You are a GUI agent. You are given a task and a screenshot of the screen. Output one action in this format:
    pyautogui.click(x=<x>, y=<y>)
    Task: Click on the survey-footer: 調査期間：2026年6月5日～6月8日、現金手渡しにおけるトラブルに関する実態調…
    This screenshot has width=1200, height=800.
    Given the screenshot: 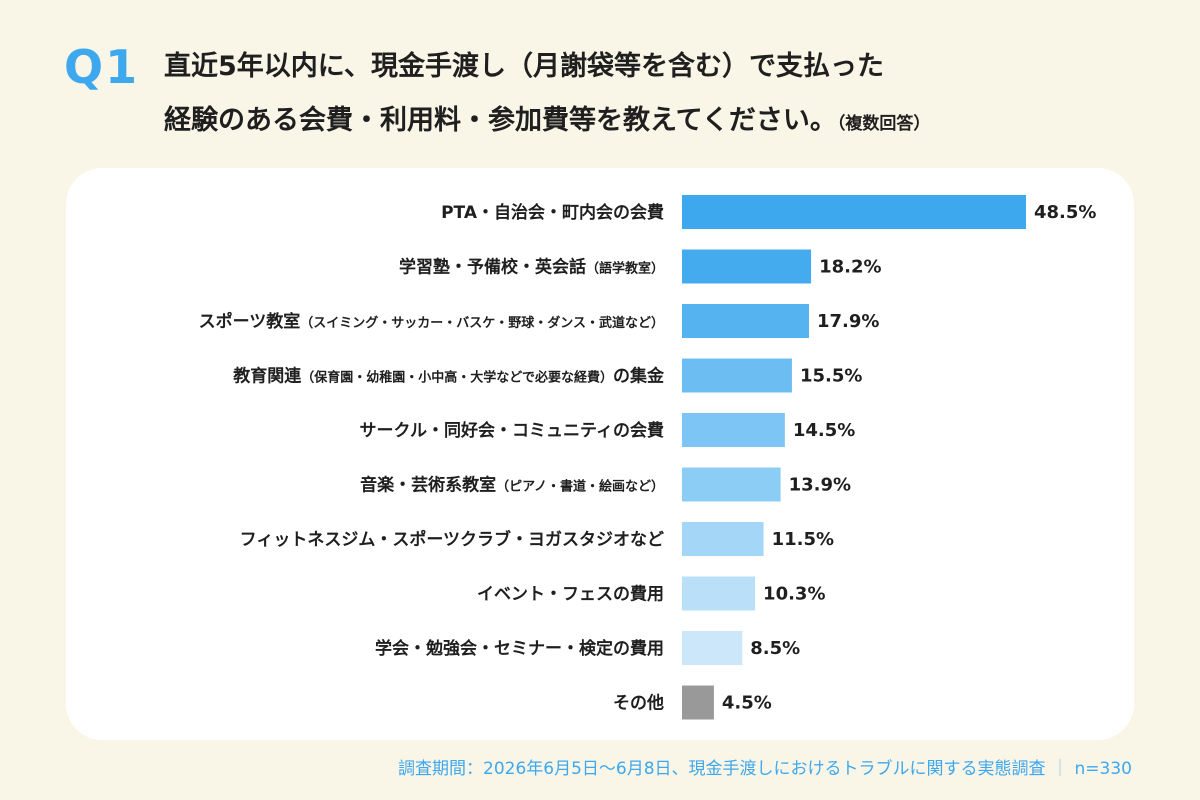 What is the action you would take?
    pyautogui.click(x=765, y=766)
    